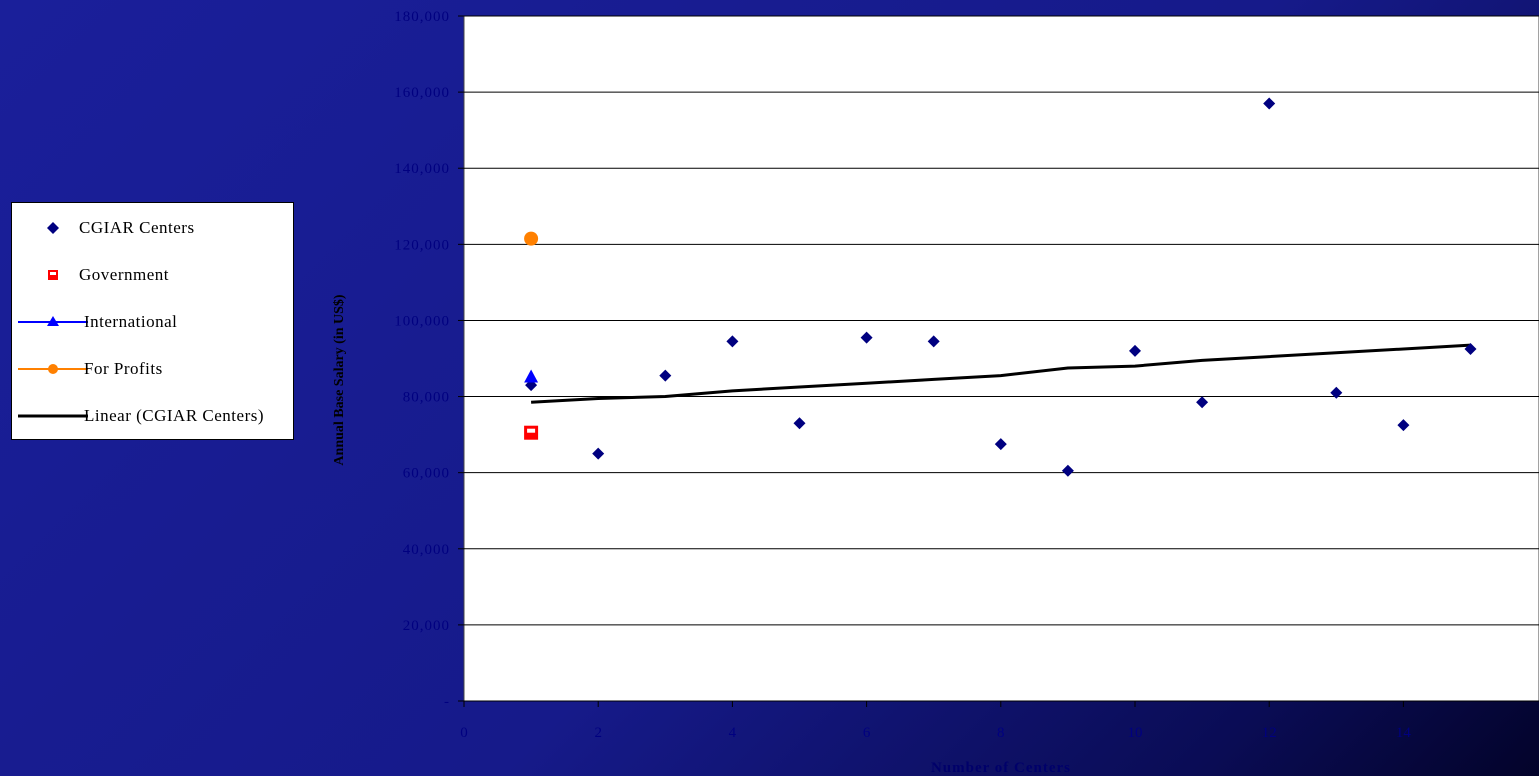  Describe the element at coordinates (422, 93) in the screenshot. I see `y-tick-label: 160,000` at that location.